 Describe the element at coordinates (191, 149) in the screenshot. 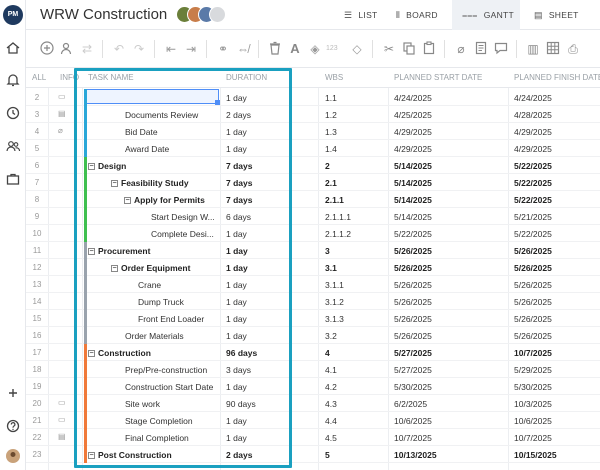

I see `task-name-cell: Award Date` at that location.